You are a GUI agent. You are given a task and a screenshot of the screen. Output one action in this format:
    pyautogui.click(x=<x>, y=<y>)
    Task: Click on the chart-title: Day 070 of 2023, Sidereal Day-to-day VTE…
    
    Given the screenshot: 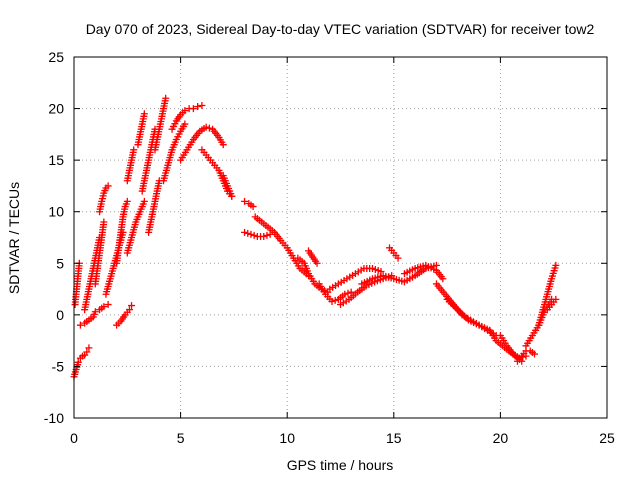 What is the action you would take?
    pyautogui.click(x=340, y=29)
    